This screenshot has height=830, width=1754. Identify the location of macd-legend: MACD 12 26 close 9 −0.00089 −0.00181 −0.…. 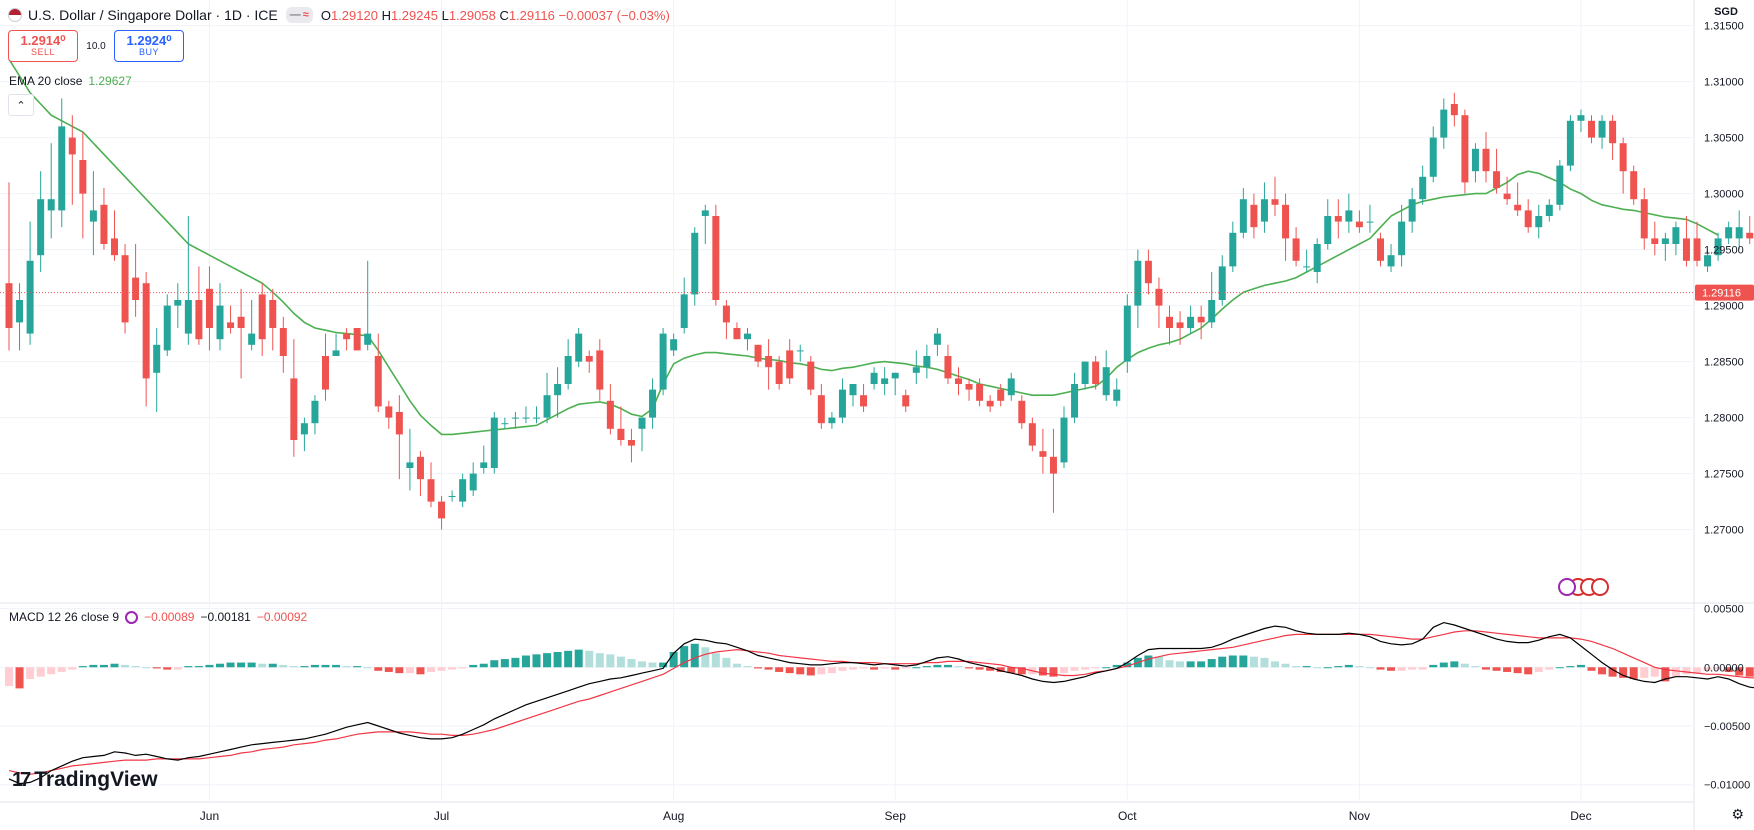
(158, 617).